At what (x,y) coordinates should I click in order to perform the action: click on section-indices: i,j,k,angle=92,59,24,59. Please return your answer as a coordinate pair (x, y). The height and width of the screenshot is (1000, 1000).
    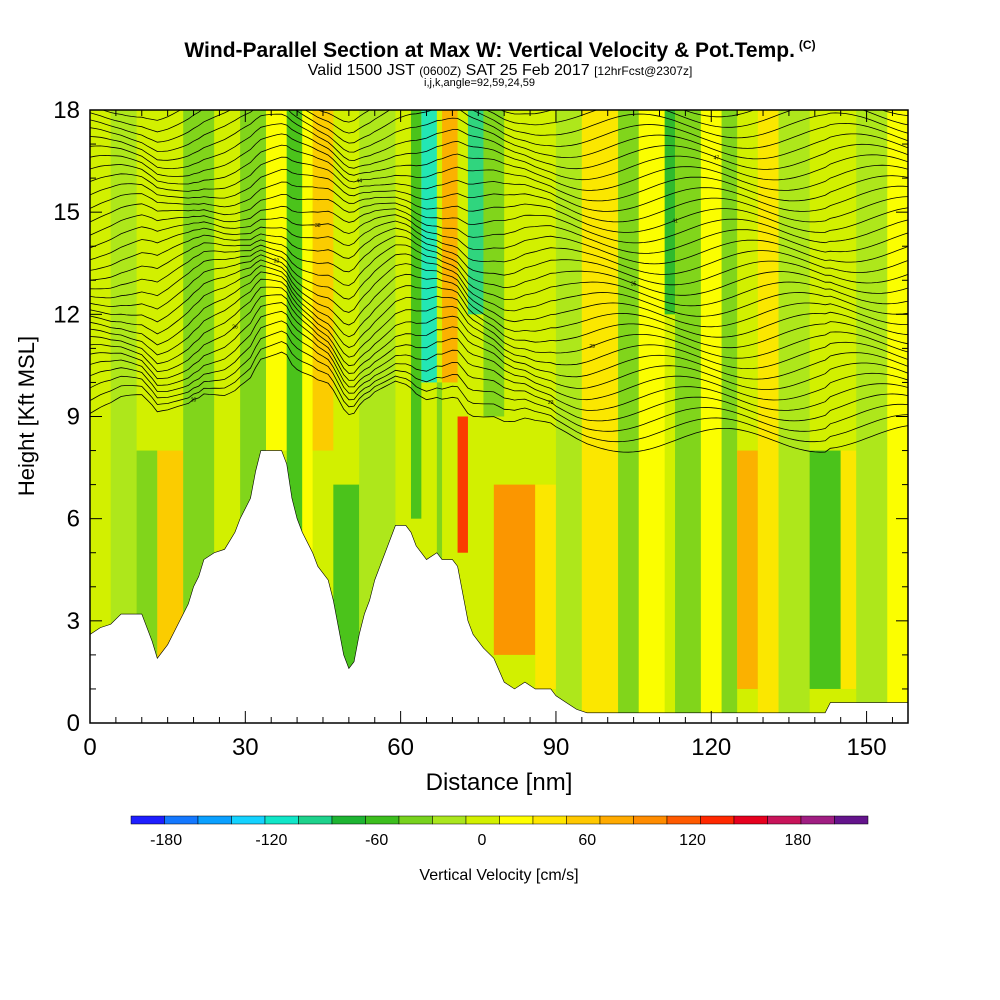
    Looking at the image, I should click on (480, 83).